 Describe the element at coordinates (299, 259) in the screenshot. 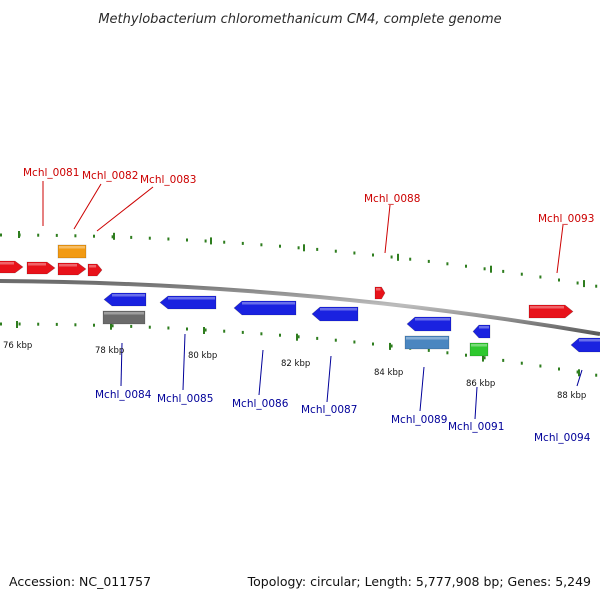

I see `outer-tick-track` at that location.